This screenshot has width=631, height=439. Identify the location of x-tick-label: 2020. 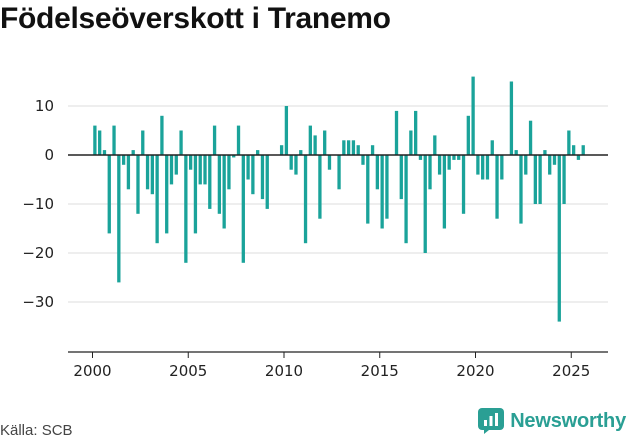
(475, 371).